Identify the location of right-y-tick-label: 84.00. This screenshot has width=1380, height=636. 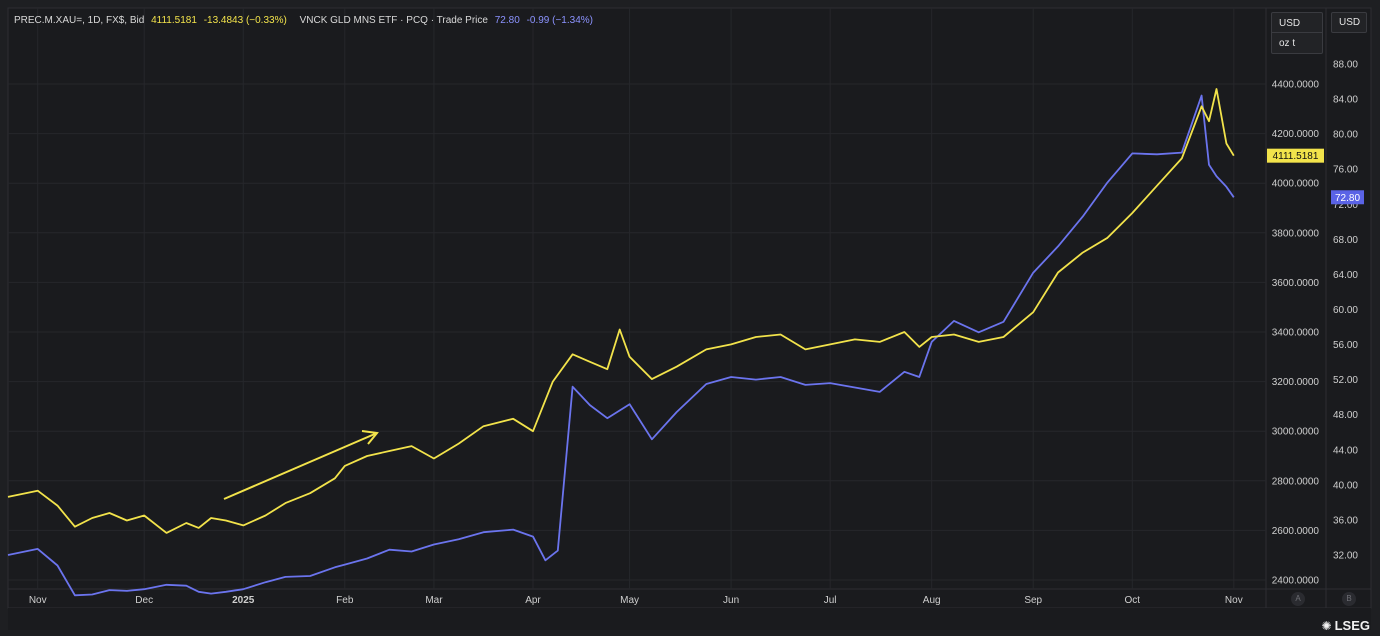
(1345, 100).